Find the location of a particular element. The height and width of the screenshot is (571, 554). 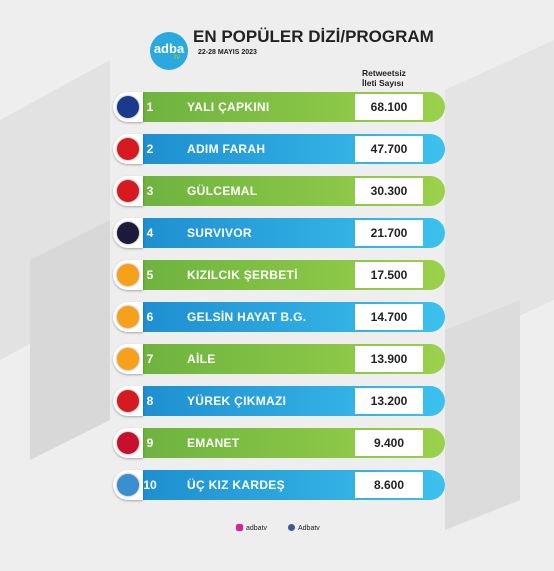

ranking-row: 1 YALI ÇAPKINI 68.100 is located at coordinates (279, 107).